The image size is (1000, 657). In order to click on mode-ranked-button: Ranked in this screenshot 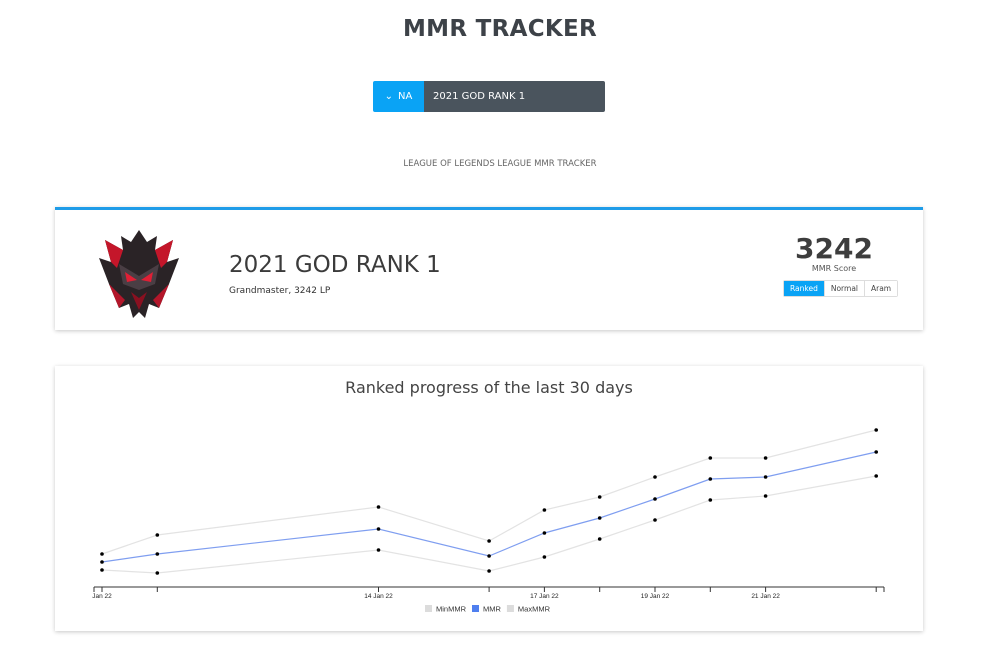, I will do `click(804, 288)`.